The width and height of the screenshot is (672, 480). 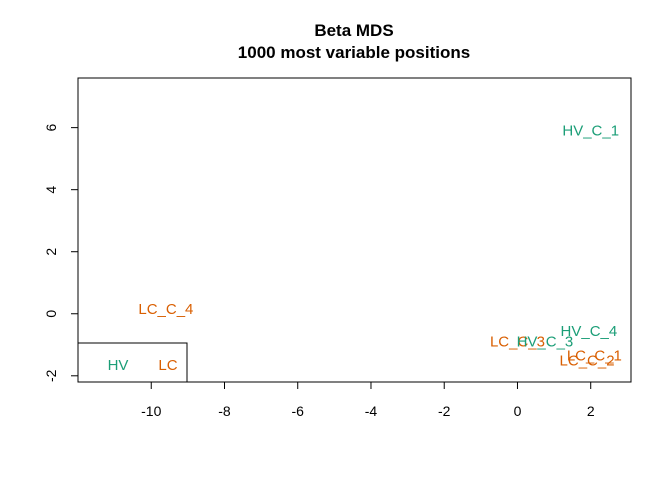 I want to click on x-tick-label: -8, so click(x=224, y=411).